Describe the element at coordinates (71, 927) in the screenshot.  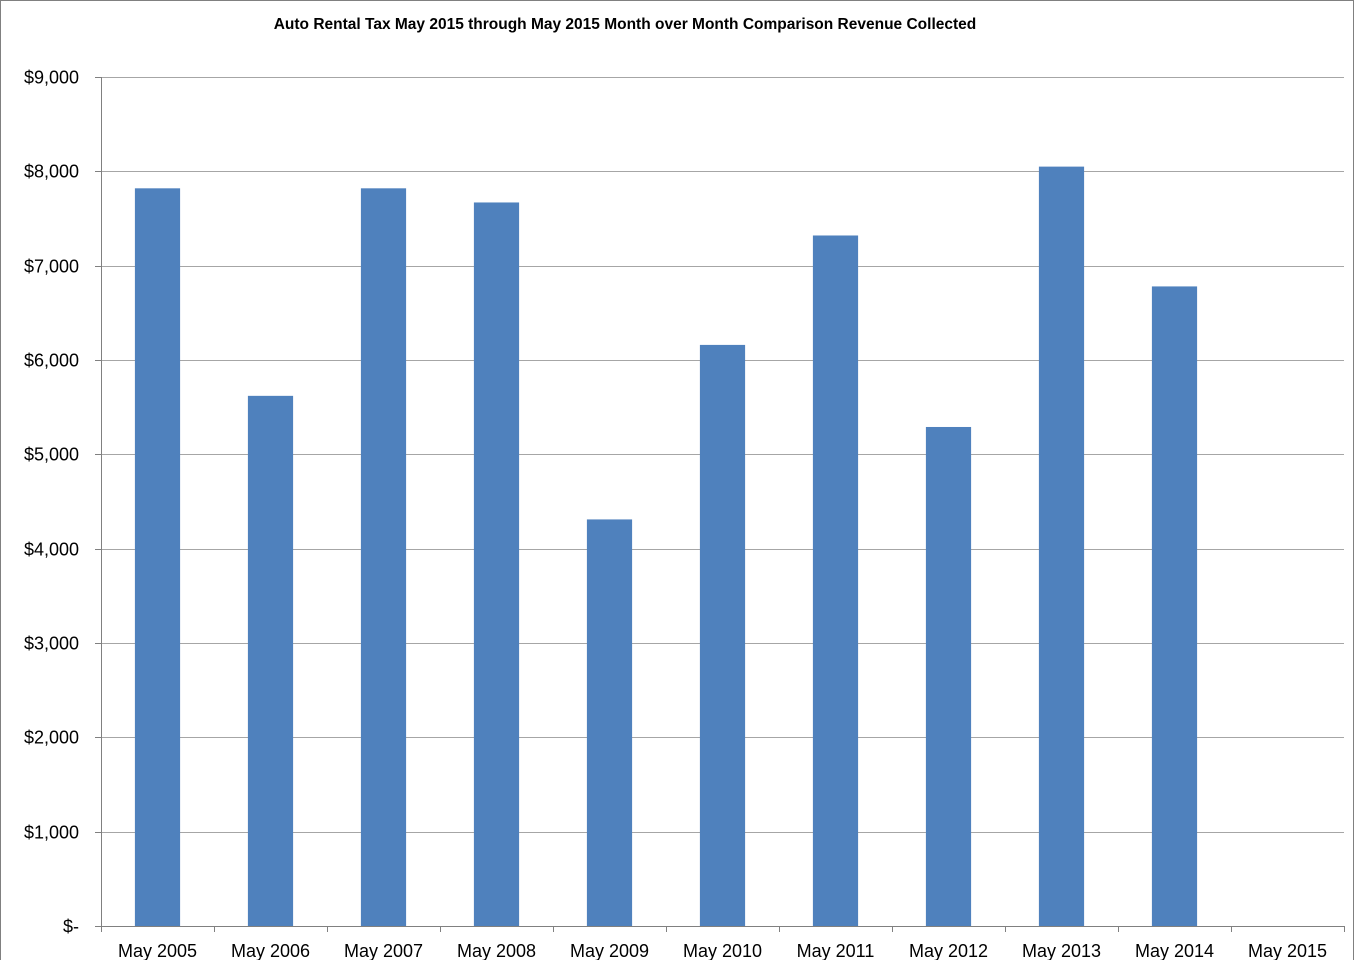
I see `y-tick-label: $-` at that location.